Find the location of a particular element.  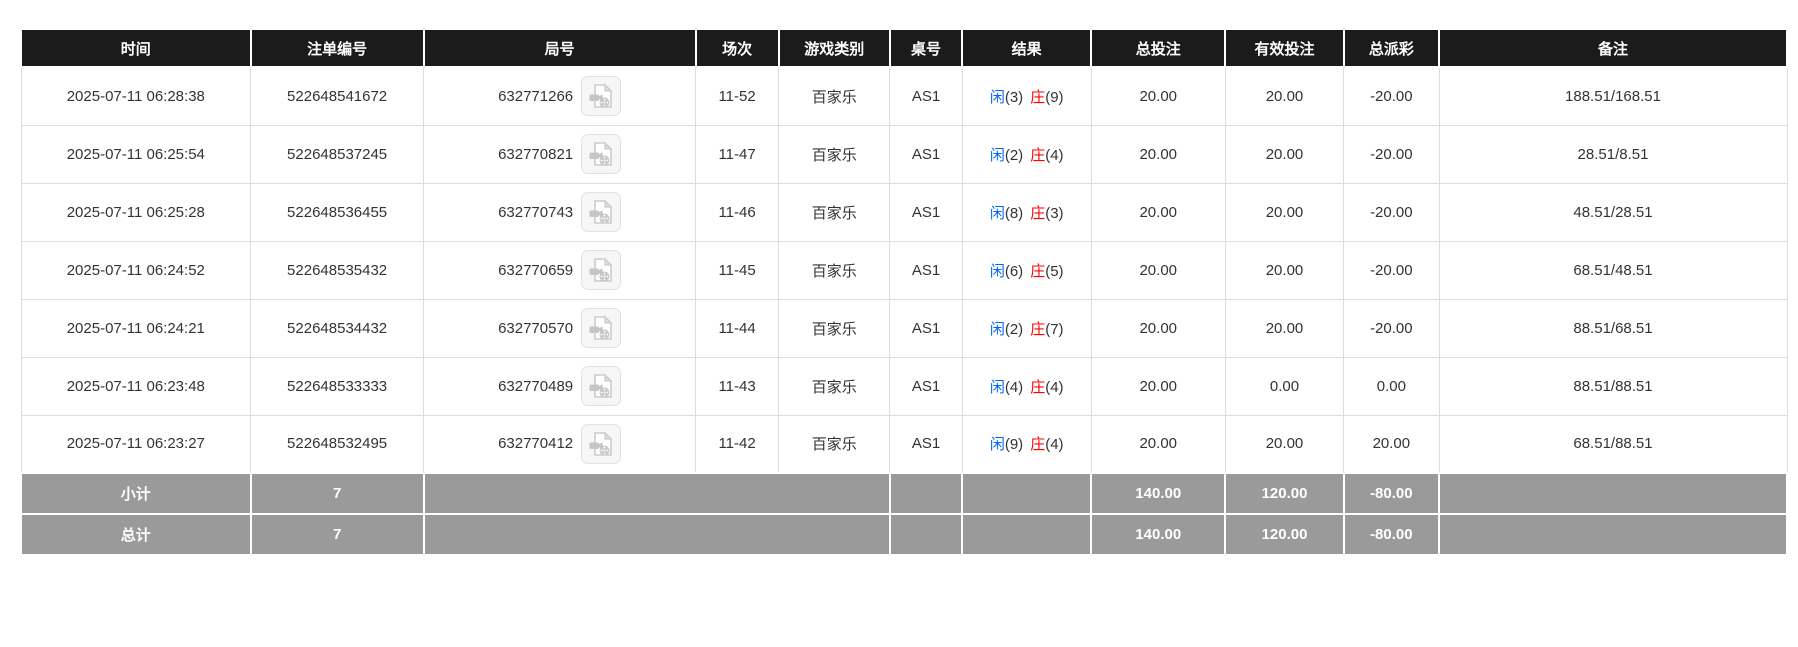

result-cell: 闲(3) 庄(9) is located at coordinates (1026, 96).